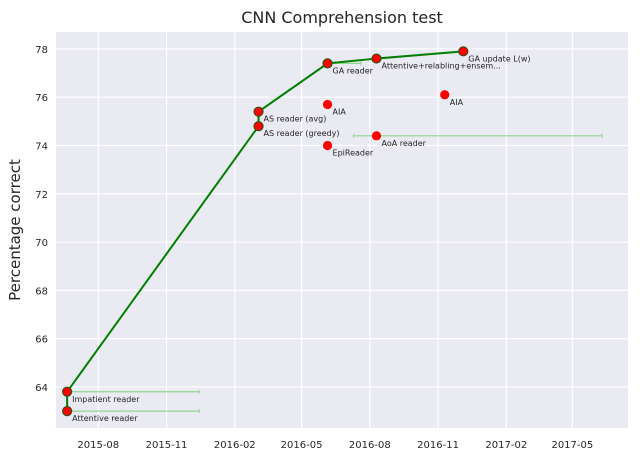 This screenshot has width=640, height=462. Describe the element at coordinates (342, 17) in the screenshot. I see `chart-title: CNN Comprehension test` at that location.